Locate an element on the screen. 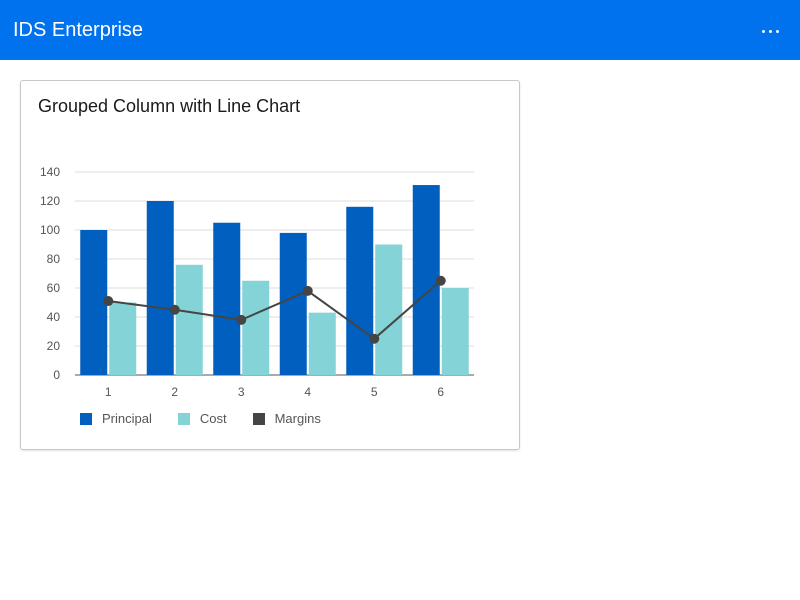 This screenshot has height=600, width=800. x-tick-label: 5 is located at coordinates (374, 392).